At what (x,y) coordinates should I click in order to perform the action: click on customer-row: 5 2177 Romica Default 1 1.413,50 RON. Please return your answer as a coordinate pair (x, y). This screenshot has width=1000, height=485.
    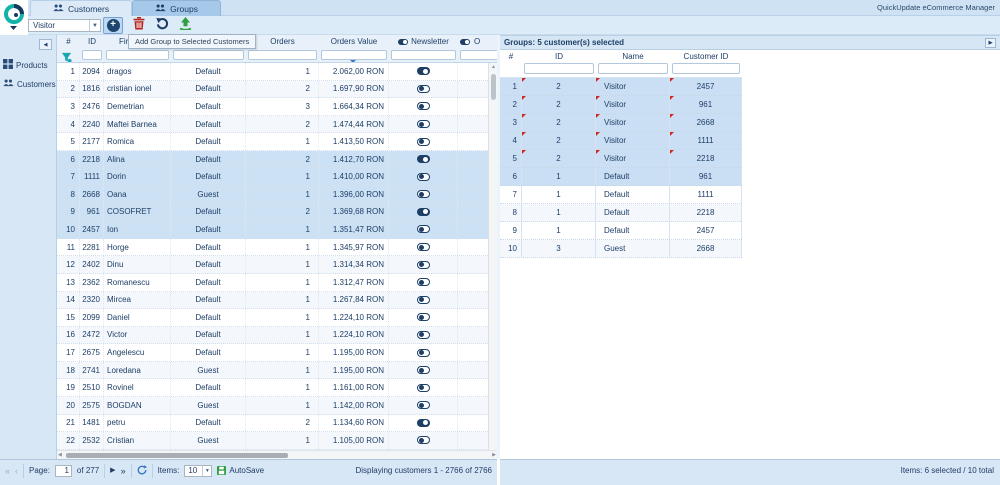
    Looking at the image, I should click on (272, 142).